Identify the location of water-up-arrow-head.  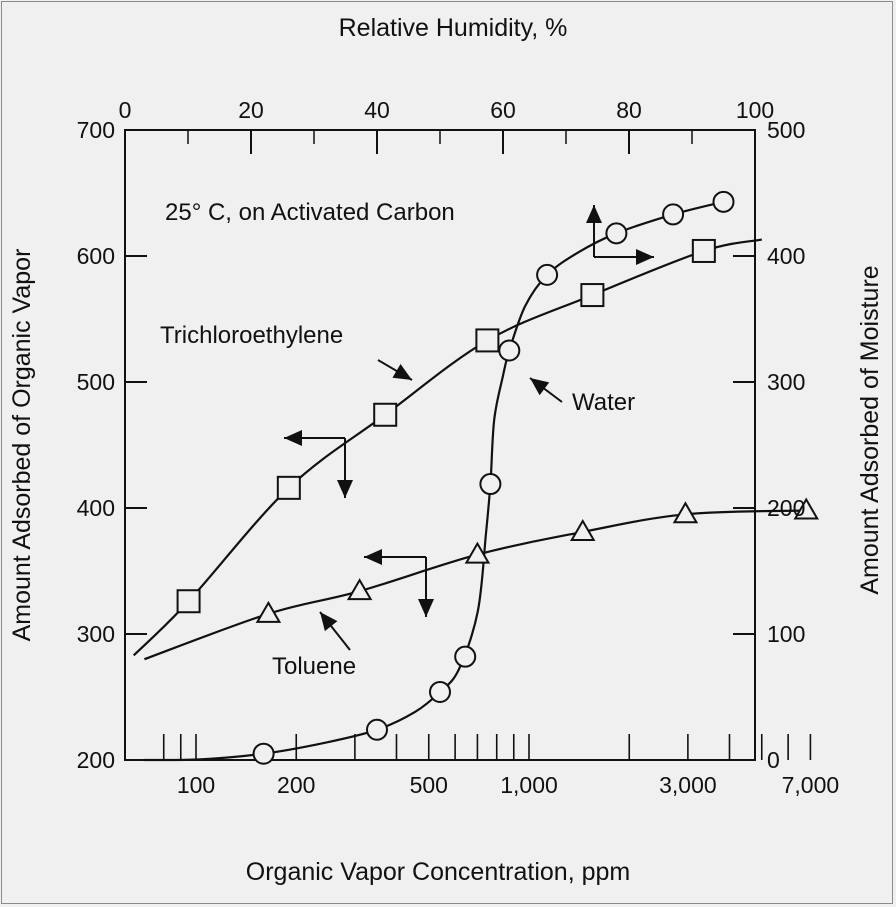
(594, 214).